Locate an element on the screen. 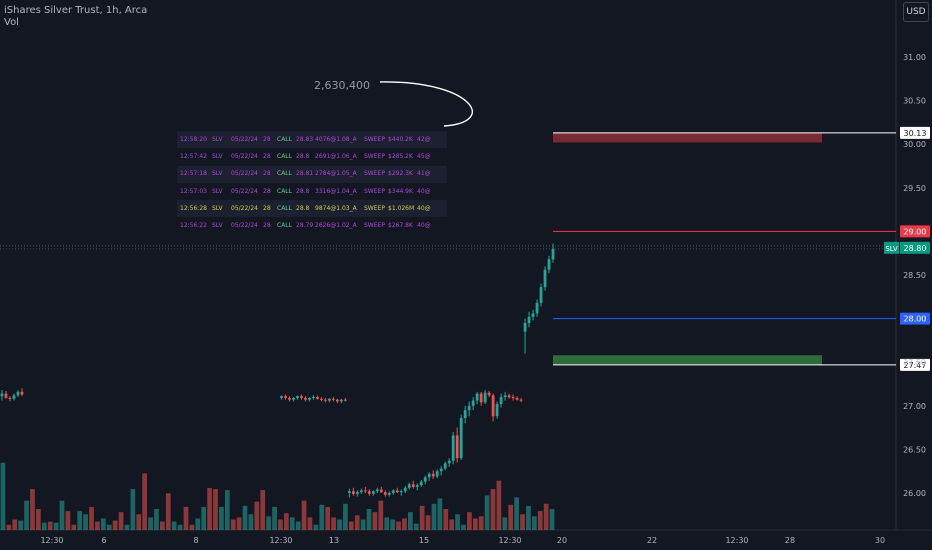 This screenshot has height=550, width=932. x-tick-label: 30 is located at coordinates (880, 540).